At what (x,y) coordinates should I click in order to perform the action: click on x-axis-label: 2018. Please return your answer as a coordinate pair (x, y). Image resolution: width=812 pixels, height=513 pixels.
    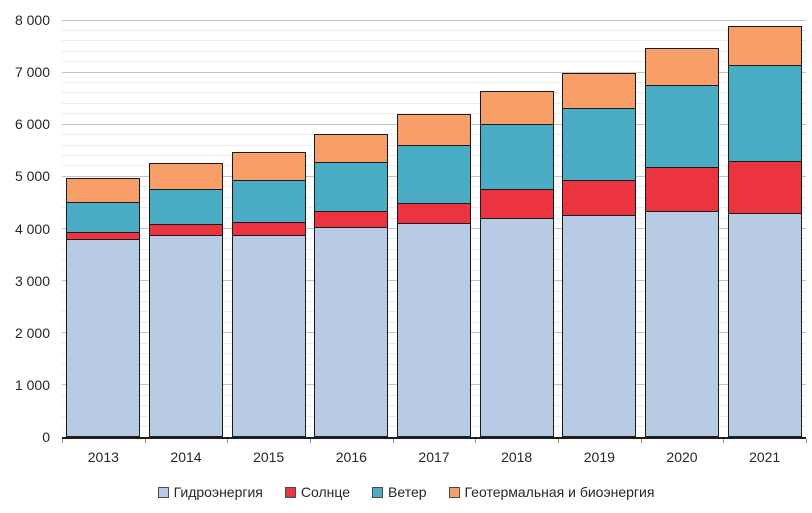
    Looking at the image, I should click on (517, 457).